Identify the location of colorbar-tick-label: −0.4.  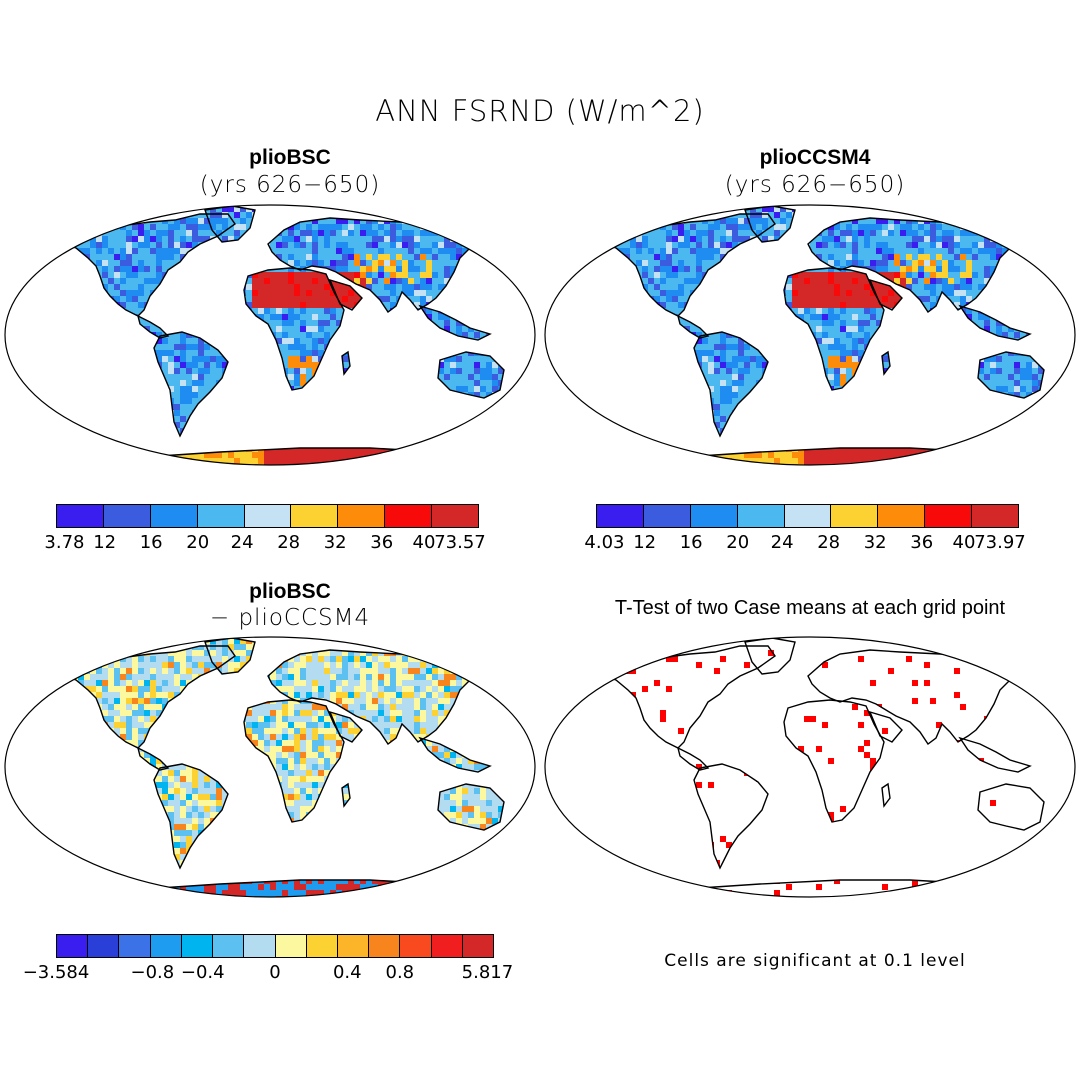
(202, 972).